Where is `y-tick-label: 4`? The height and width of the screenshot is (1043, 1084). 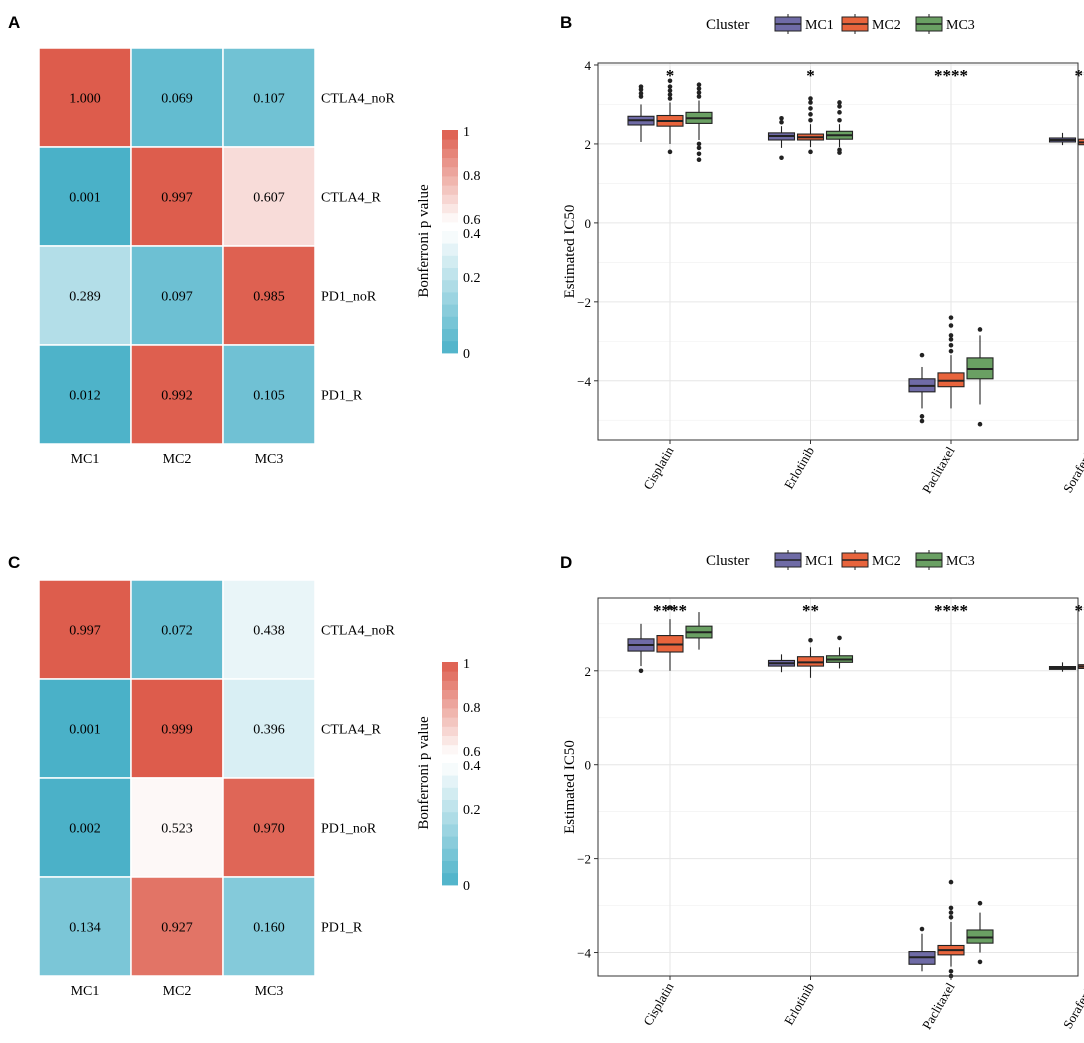
y-tick-label: 4 is located at coordinates (588, 65).